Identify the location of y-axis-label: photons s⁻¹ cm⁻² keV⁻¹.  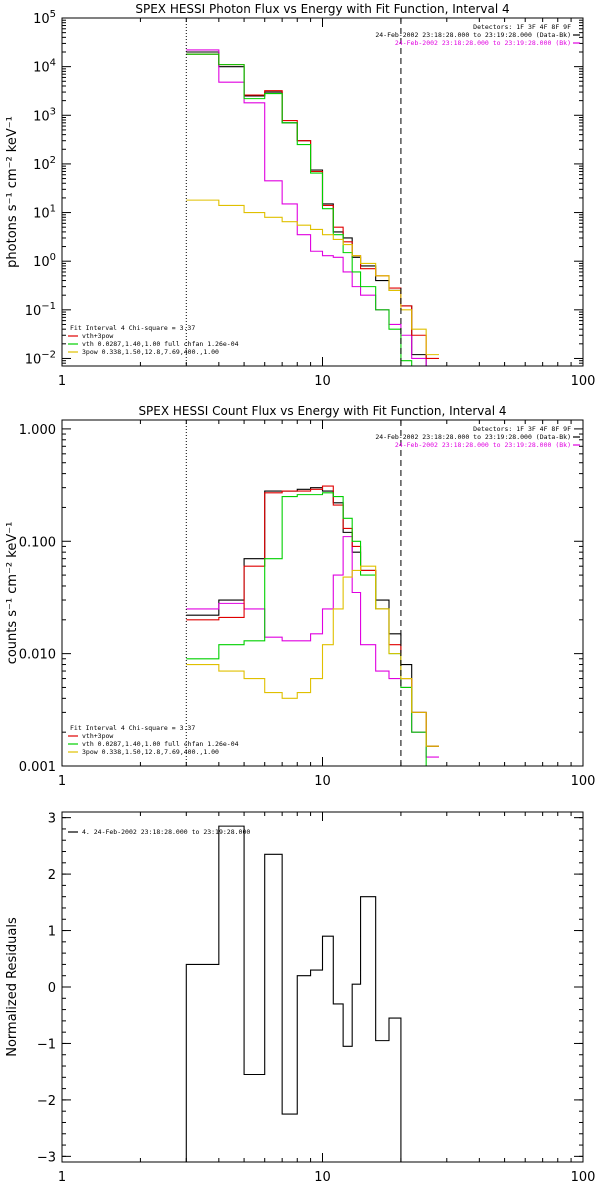
(12, 192).